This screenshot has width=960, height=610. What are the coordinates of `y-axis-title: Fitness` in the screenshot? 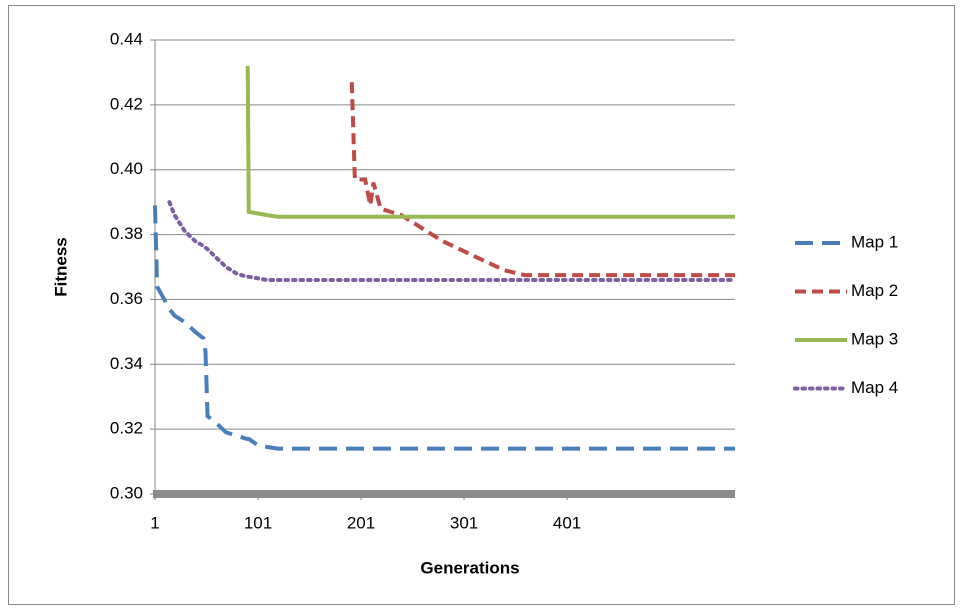 It's located at (60, 267).